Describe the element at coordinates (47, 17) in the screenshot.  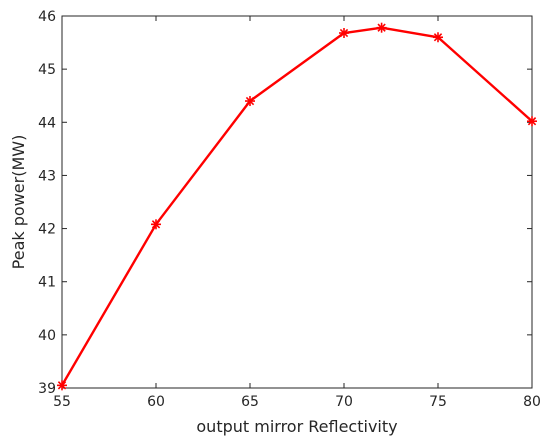
I see `y-tick-label: 46` at that location.